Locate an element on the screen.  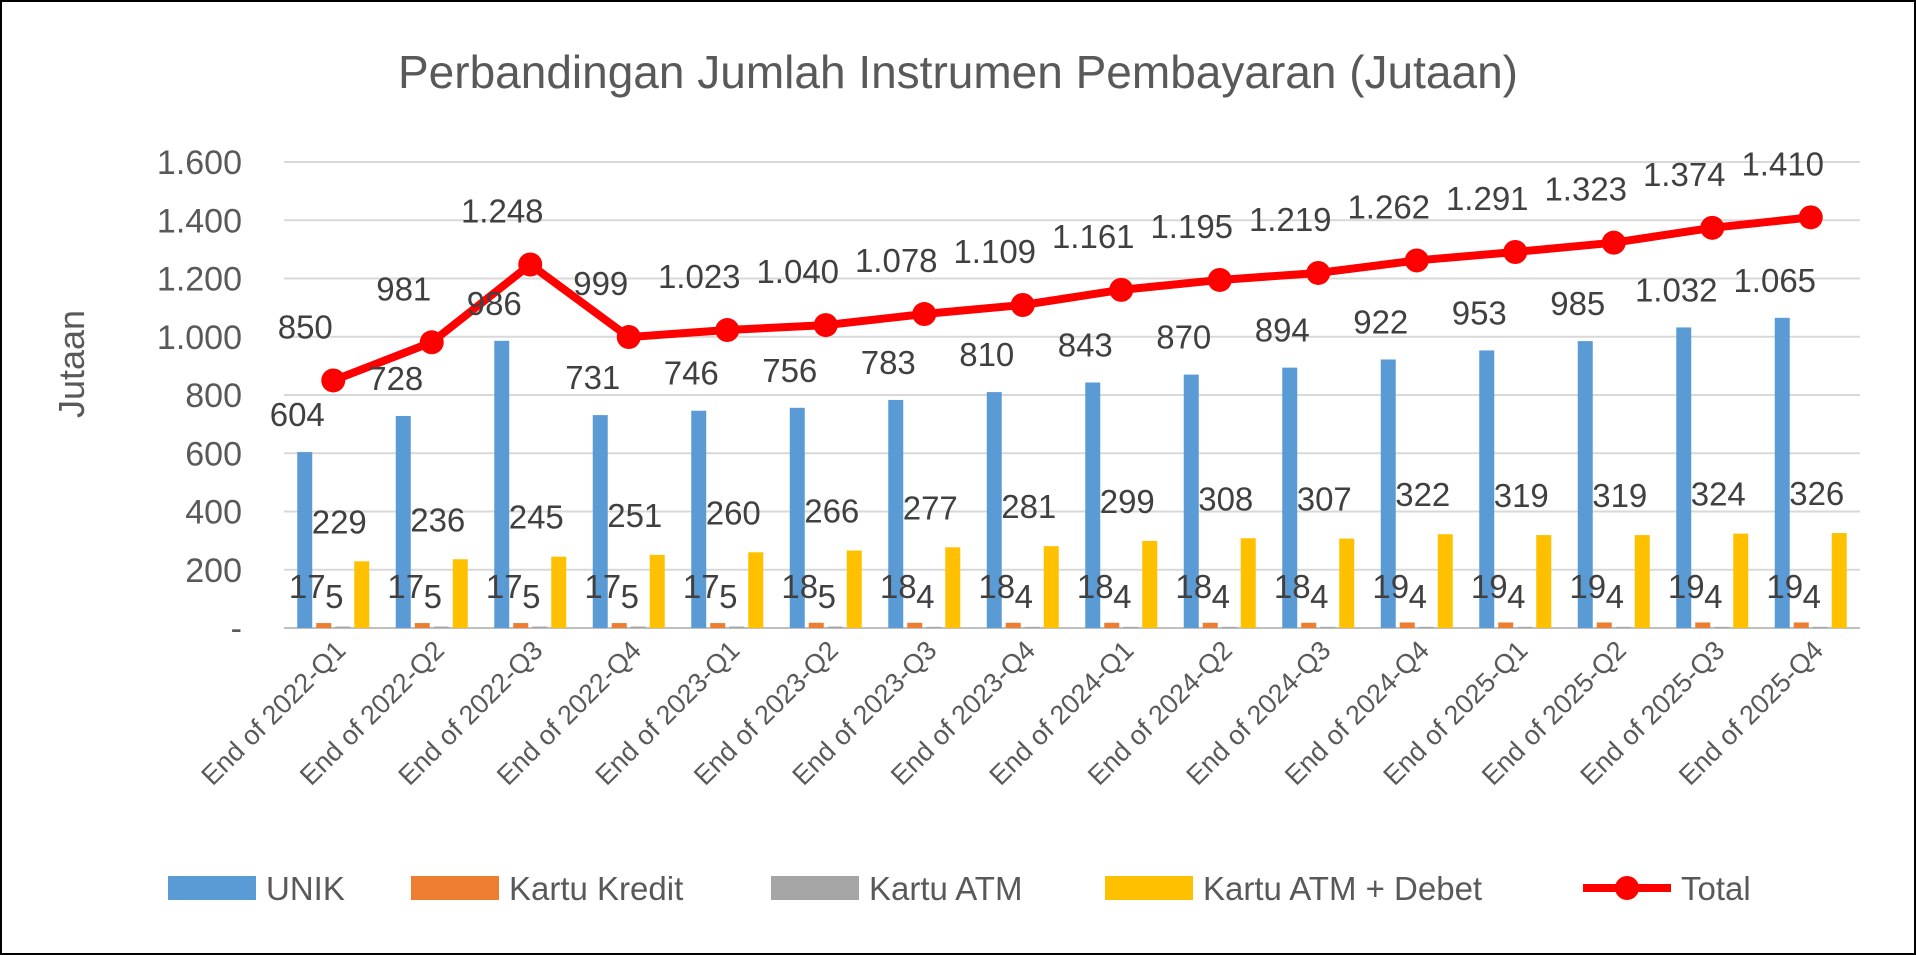
data-label-kartu-atm-debet: 251 is located at coordinates (634, 515).